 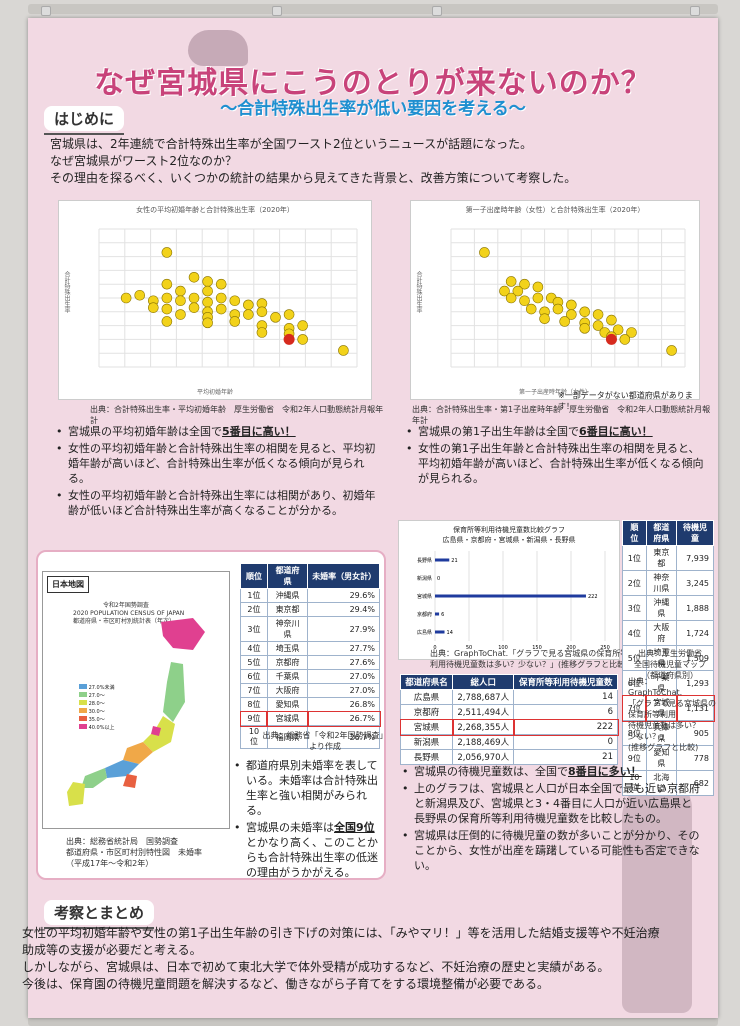 I want to click on table-cell: 7,939, so click(x=695, y=558).